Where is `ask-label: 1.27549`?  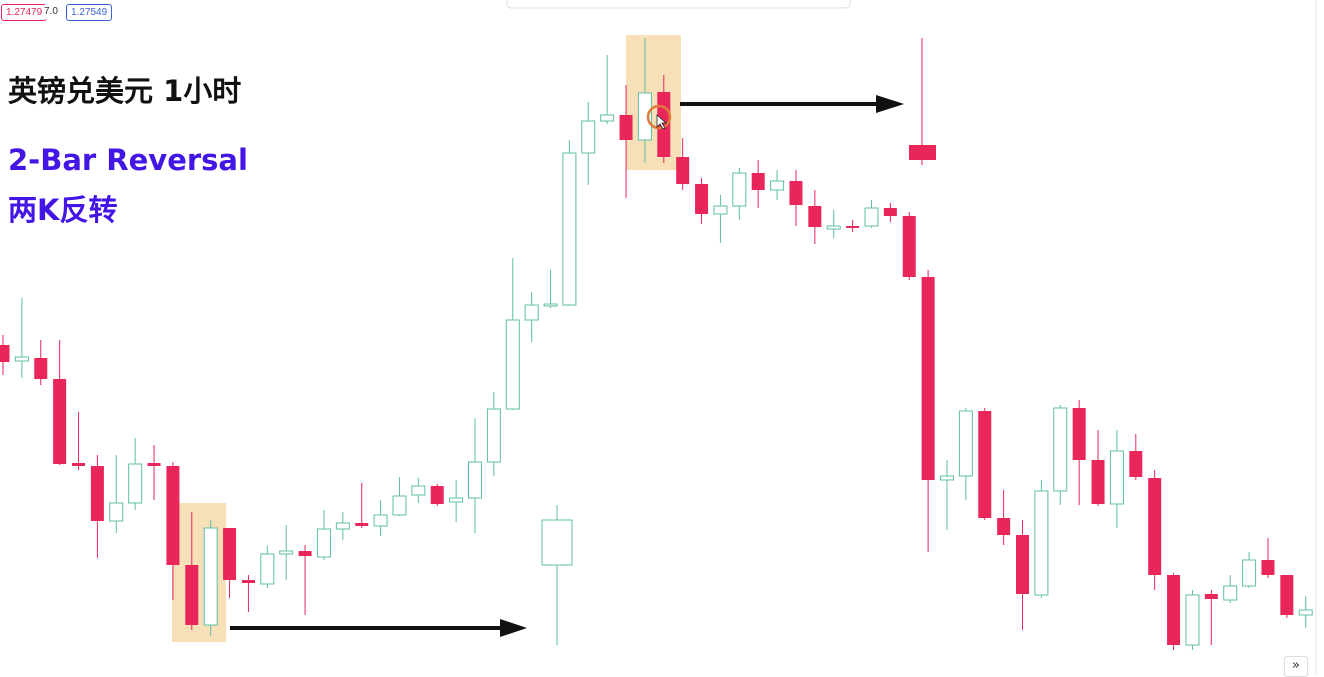 ask-label: 1.27549 is located at coordinates (89, 12).